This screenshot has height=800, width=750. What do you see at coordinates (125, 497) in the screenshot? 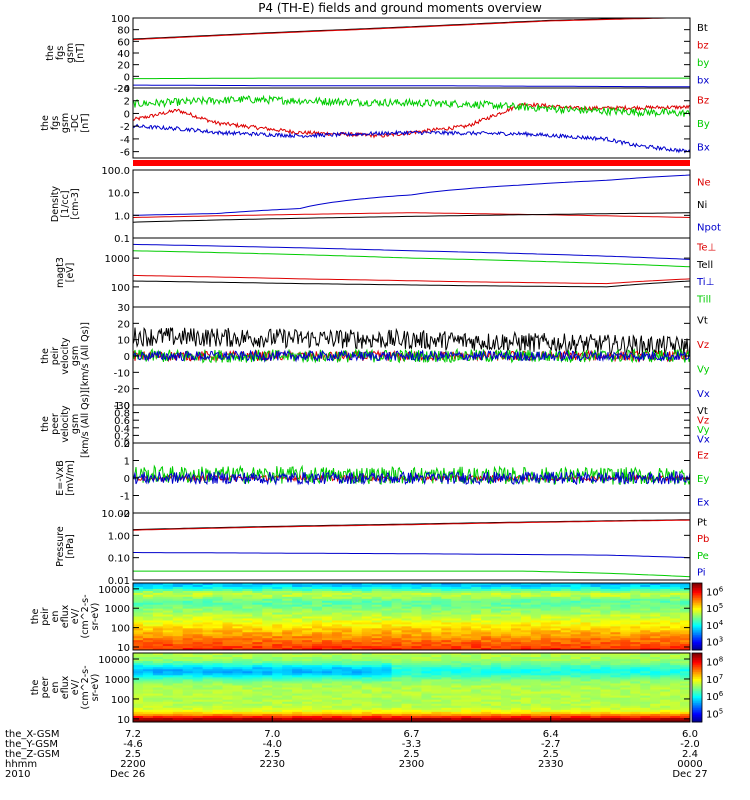
I see `y-tick-label: -1` at bounding box center [125, 497].